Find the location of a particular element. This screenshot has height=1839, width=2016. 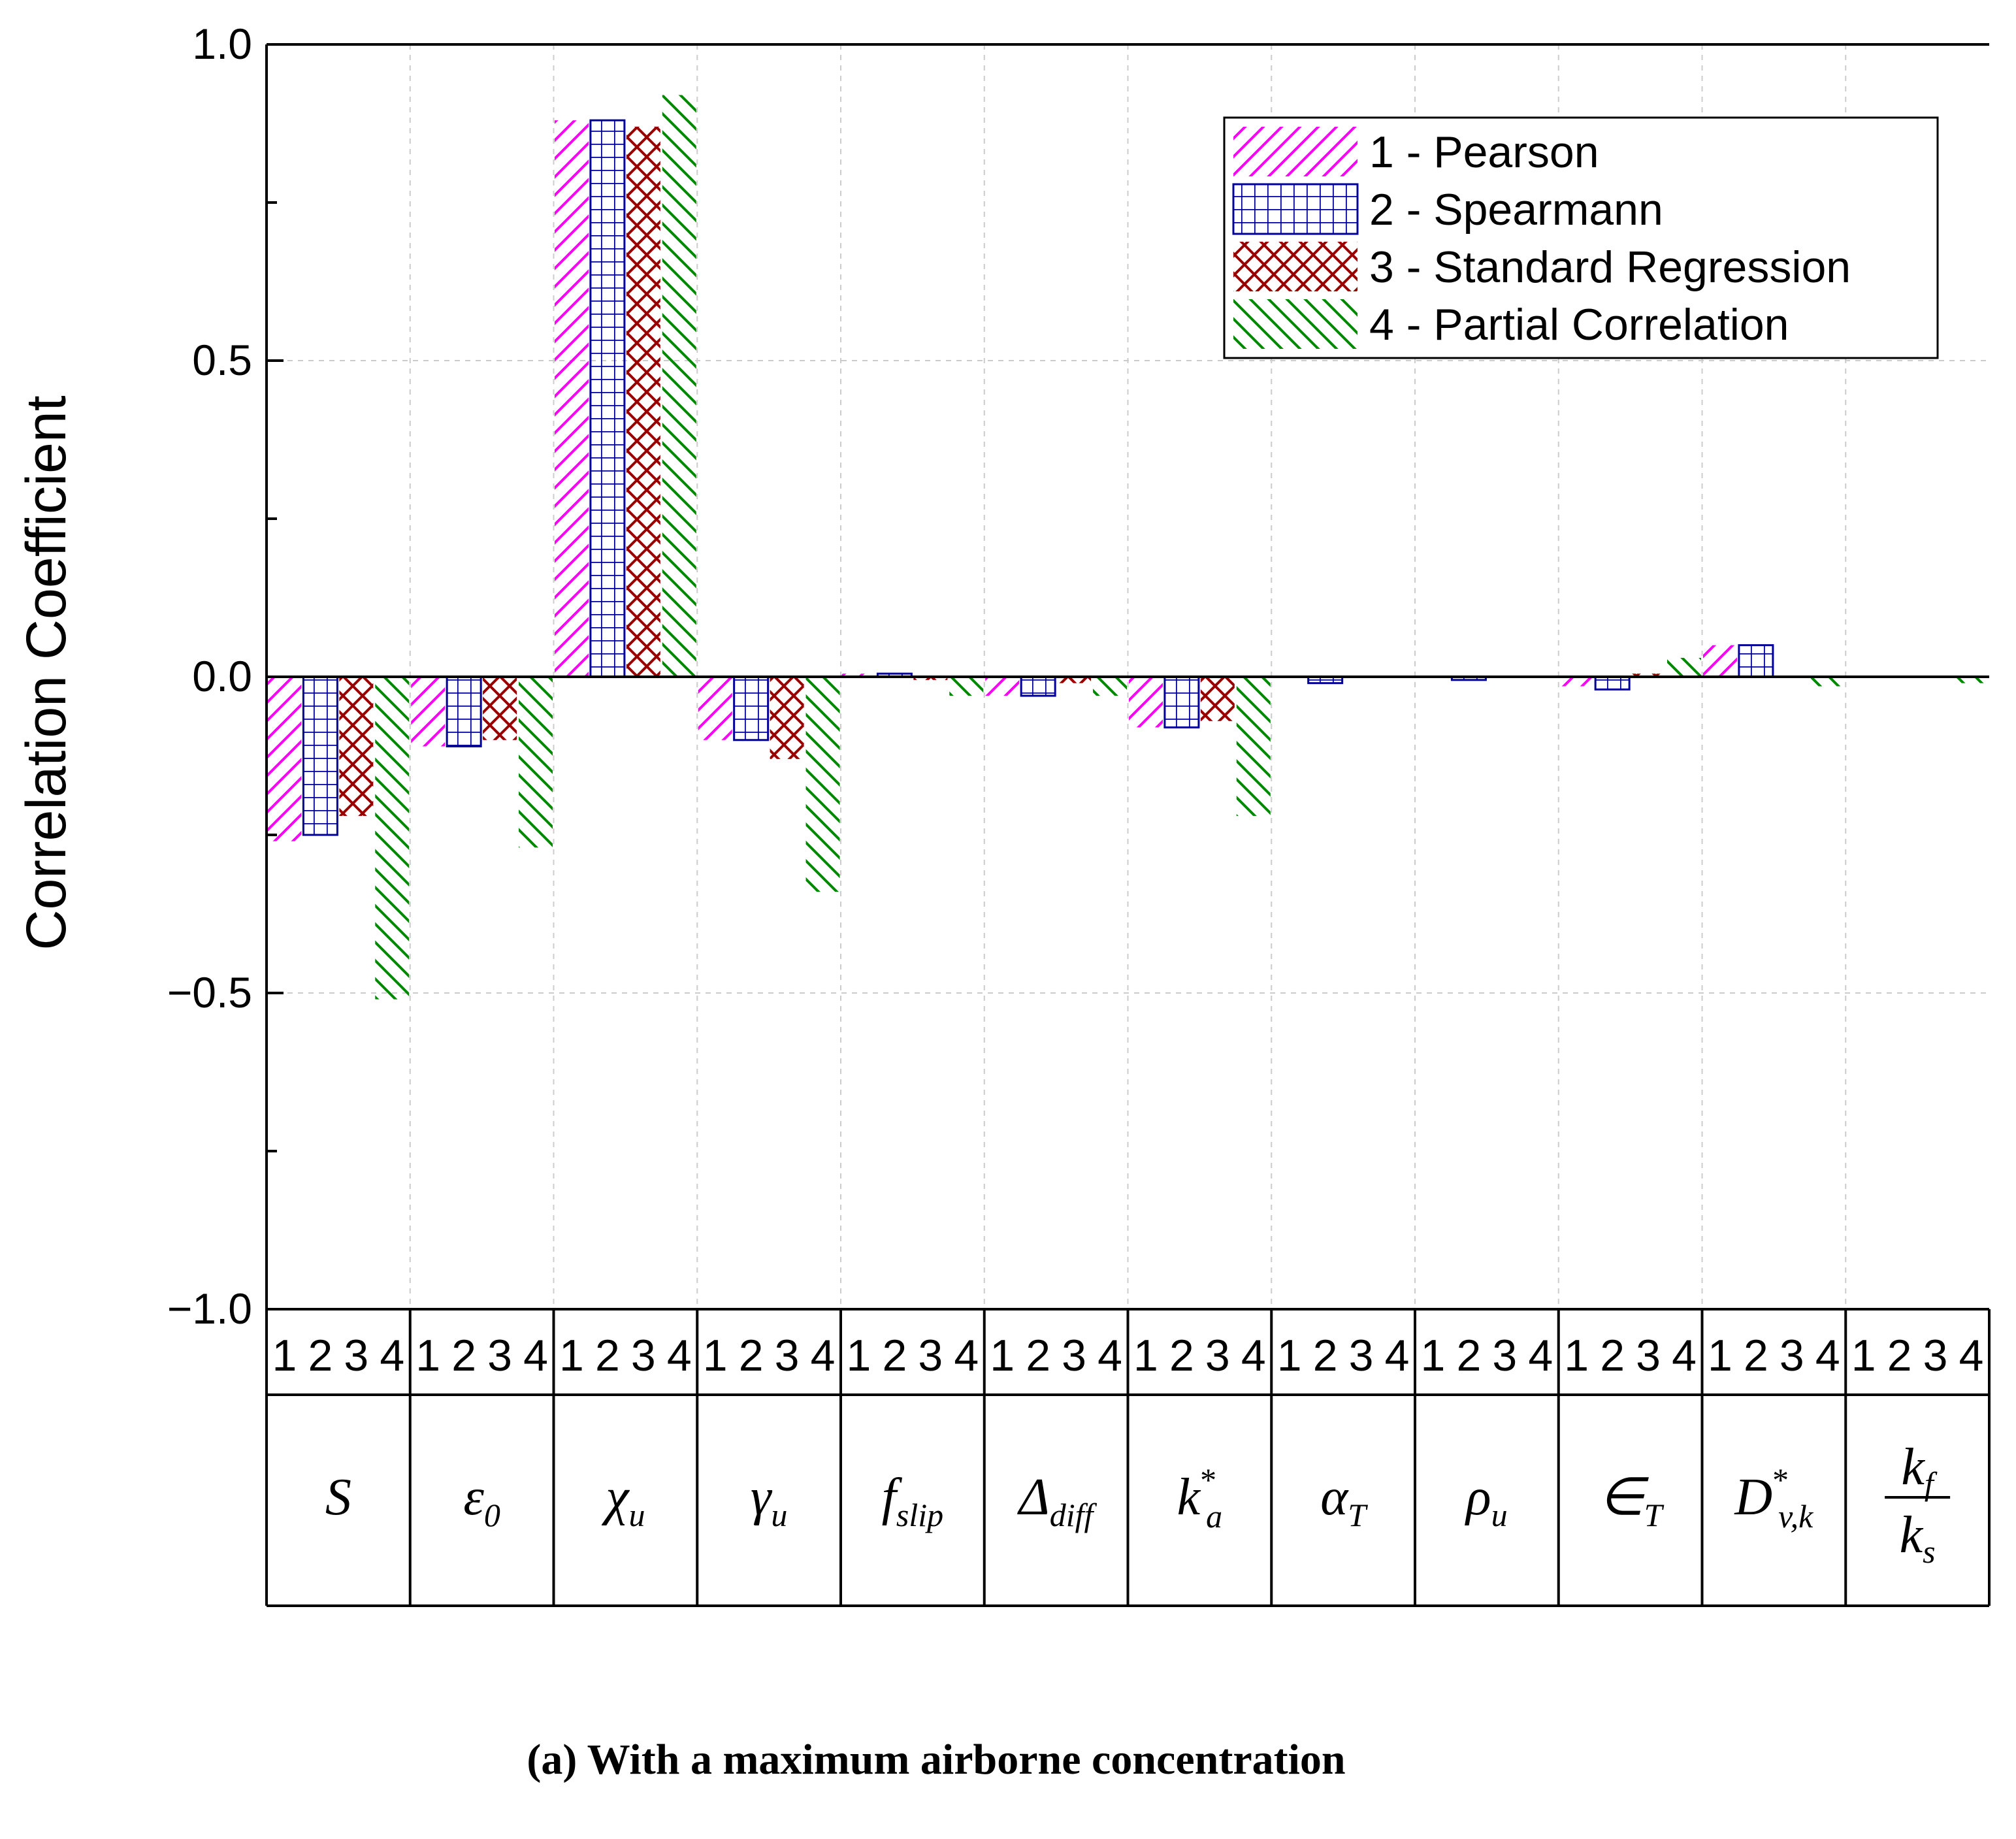

category-symbol: ρu is located at coordinates (1485, 1501).